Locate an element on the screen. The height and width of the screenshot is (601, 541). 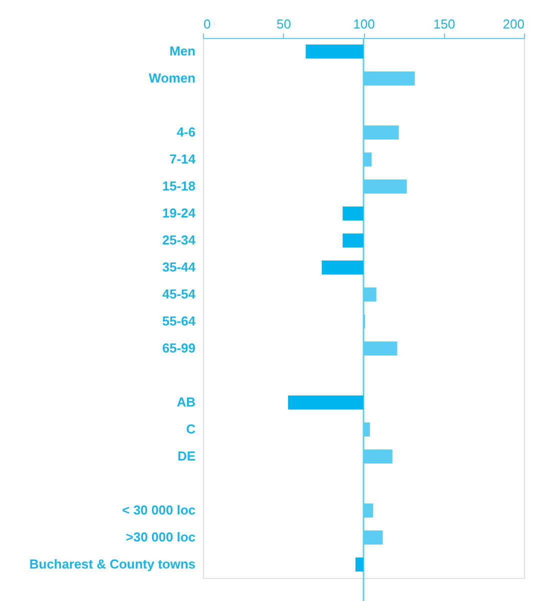
x-tick-label: 0 is located at coordinates (207, 24).